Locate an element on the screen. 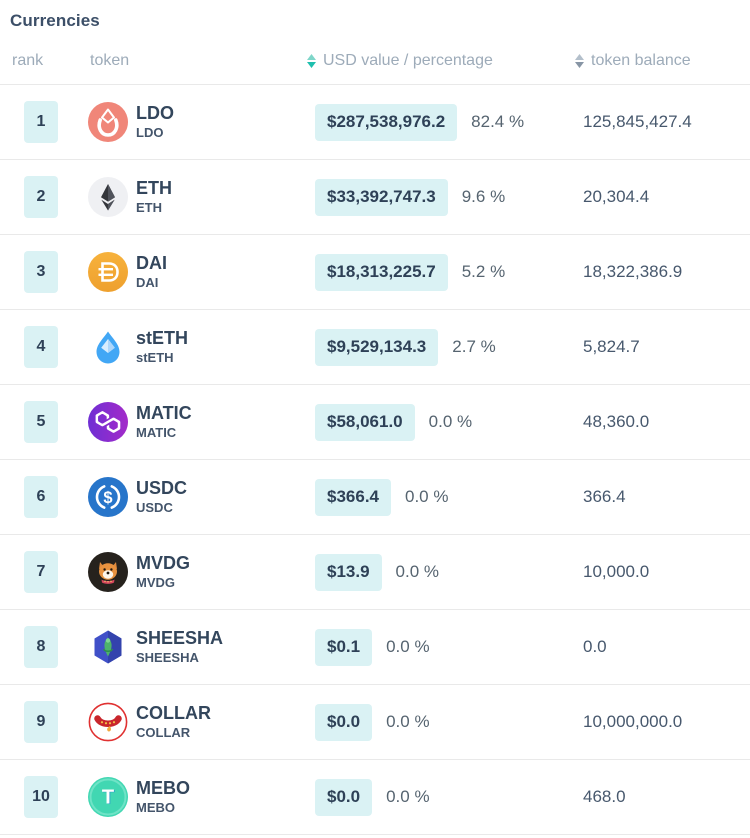 The image size is (750, 838). token-balance-value: 20,304.4 is located at coordinates (616, 196).